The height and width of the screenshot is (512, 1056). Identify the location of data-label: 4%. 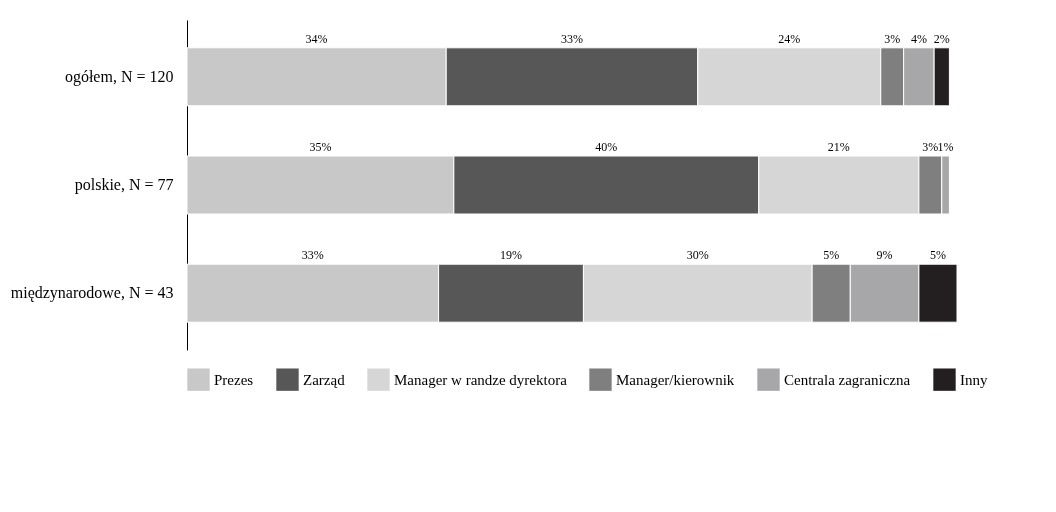
(918, 38).